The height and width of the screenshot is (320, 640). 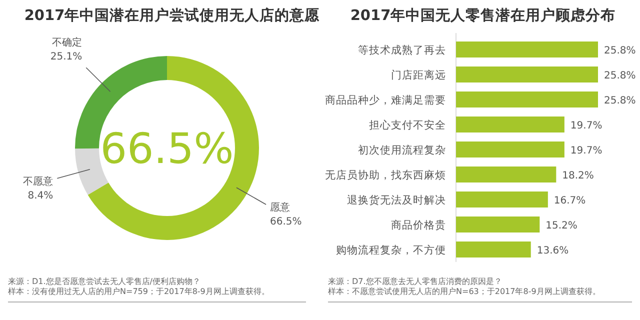 What do you see at coordinates (38, 181) in the screenshot?
I see `slice-label: 不愿意` at bounding box center [38, 181].